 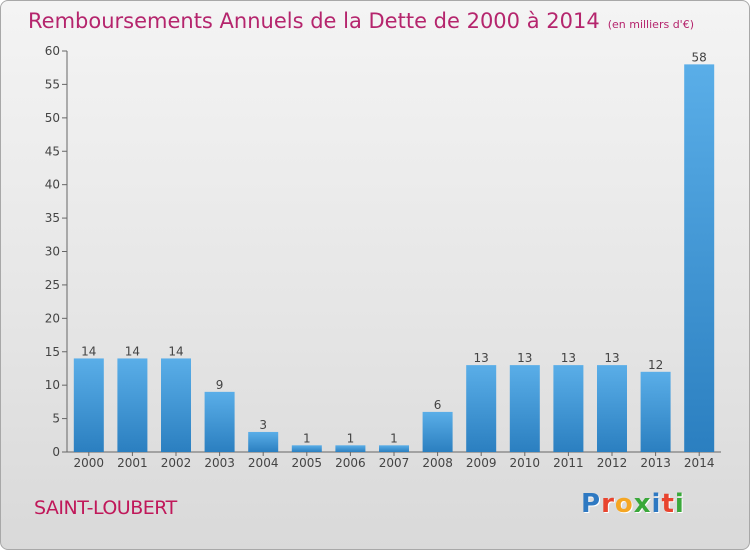 What do you see at coordinates (52, 84) in the screenshot?
I see `y-tick-label: 55` at bounding box center [52, 84].